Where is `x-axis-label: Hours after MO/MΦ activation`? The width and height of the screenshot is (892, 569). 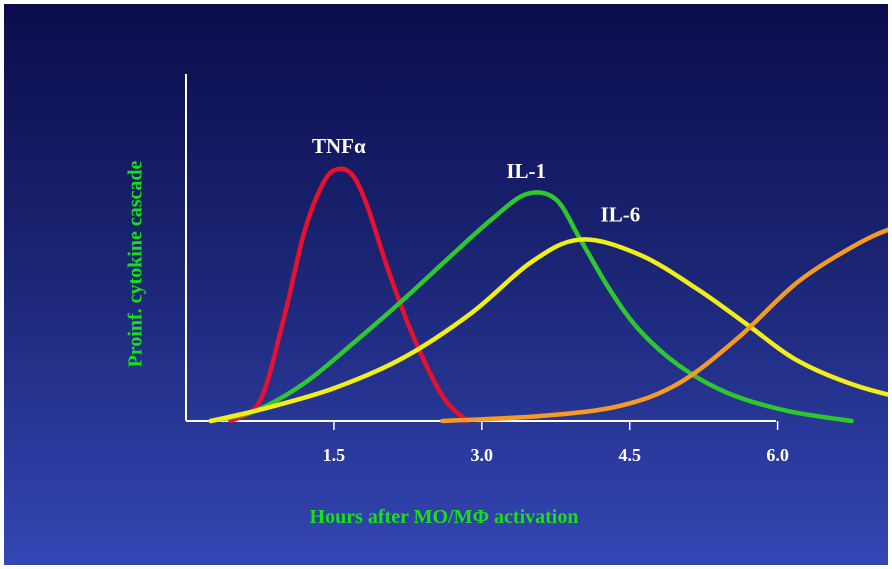 x-axis-label: Hours after MO/MΦ activation is located at coordinates (444, 517).